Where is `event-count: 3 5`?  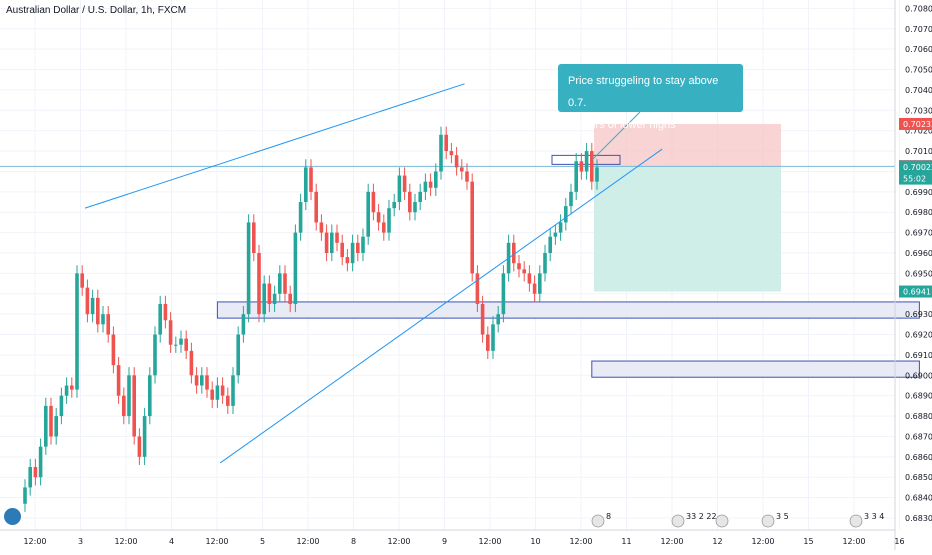 event-count: 3 5 is located at coordinates (782, 516).